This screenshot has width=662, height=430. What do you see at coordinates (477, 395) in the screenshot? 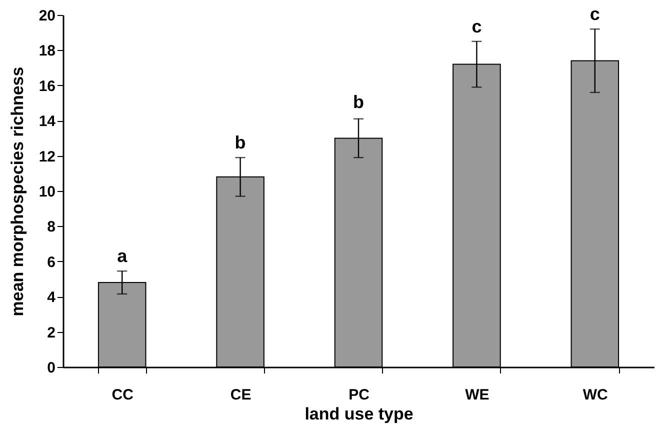
I see `x-tick-label: WE` at bounding box center [477, 395].